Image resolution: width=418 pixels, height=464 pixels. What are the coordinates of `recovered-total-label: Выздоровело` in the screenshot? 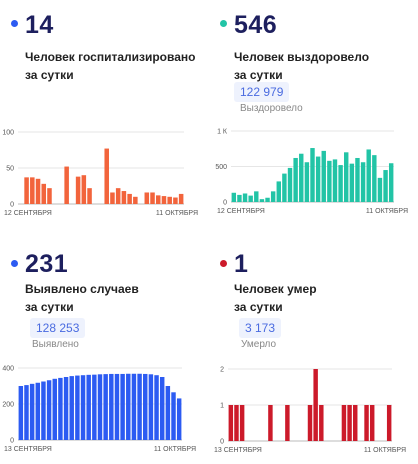 It's located at (271, 108).